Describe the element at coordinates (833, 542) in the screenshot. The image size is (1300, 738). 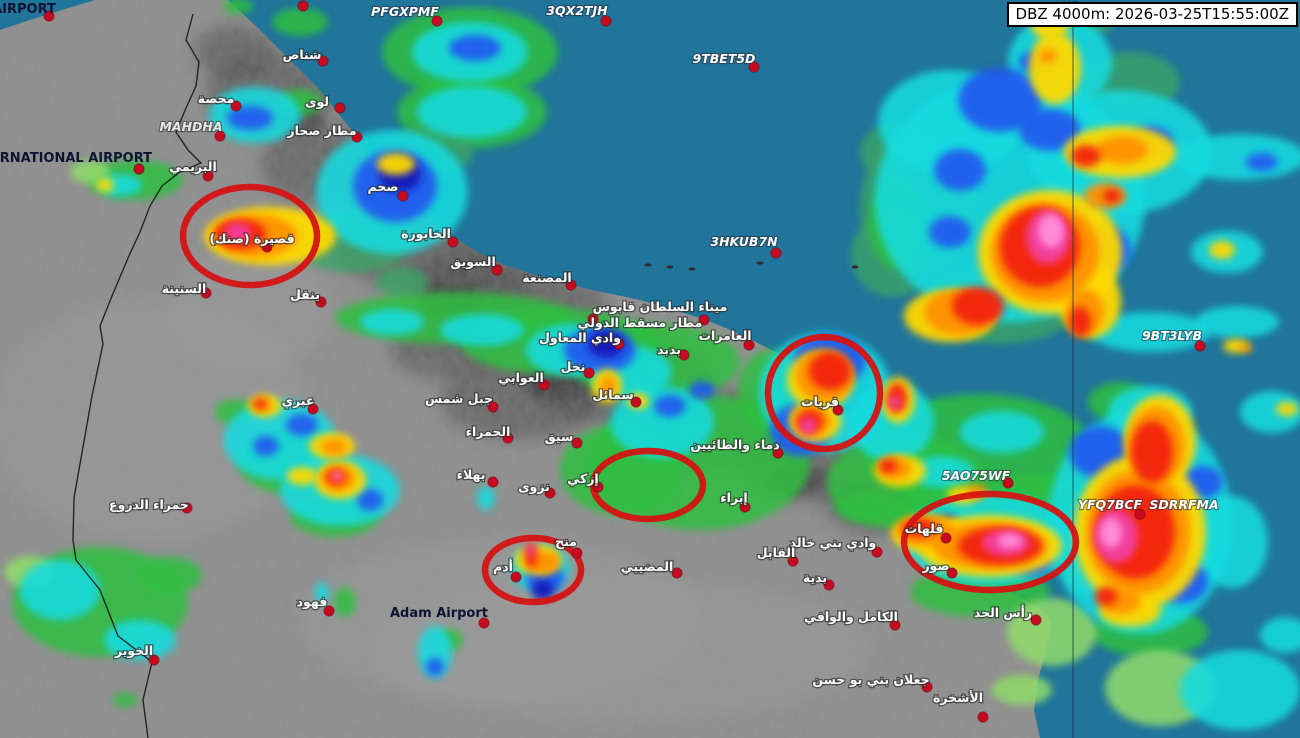
I see `town-label: وادي بني خالد` at that location.